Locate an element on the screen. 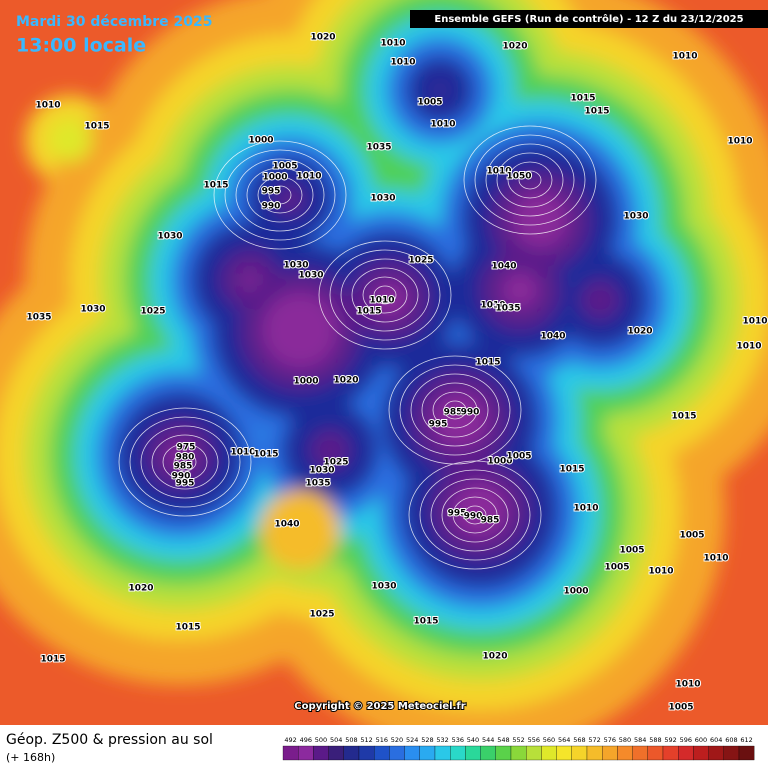 The height and width of the screenshot is (772, 768). scale-label: 528 is located at coordinates (427, 740).